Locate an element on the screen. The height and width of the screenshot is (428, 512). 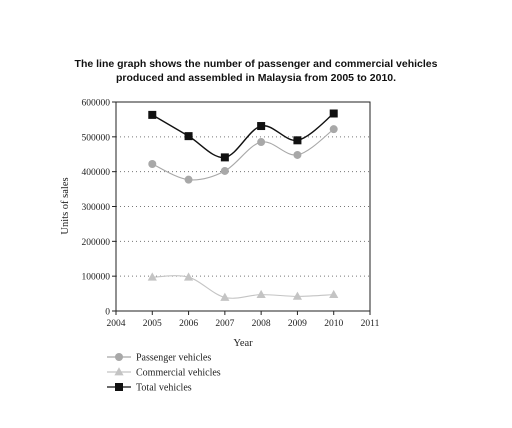
legend-marker-passenger-vehicles is located at coordinates (119, 357).